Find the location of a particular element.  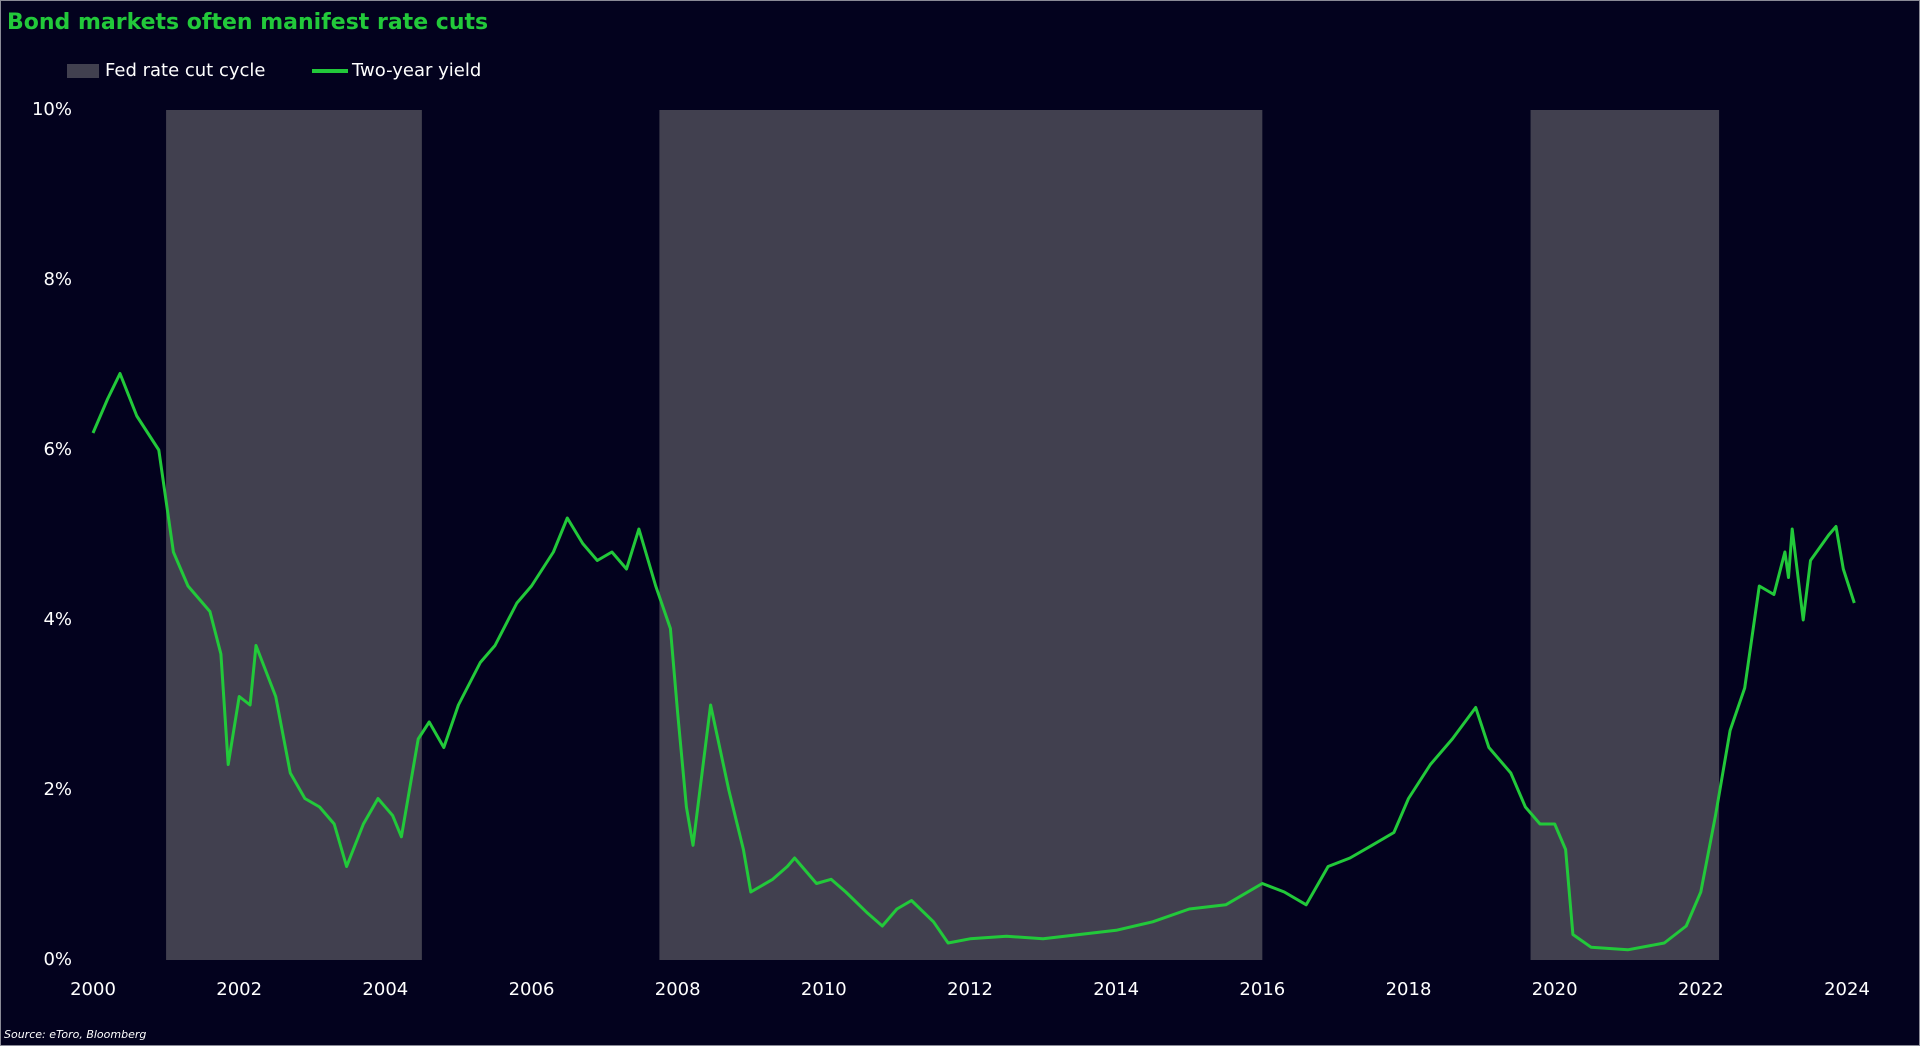

y-tick-label: 4% is located at coordinates (57, 619).